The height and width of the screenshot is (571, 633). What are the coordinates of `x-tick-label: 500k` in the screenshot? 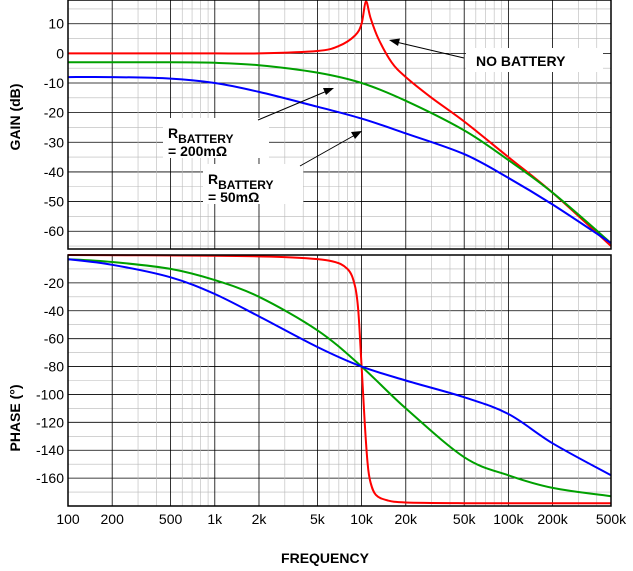 It's located at (611, 519).